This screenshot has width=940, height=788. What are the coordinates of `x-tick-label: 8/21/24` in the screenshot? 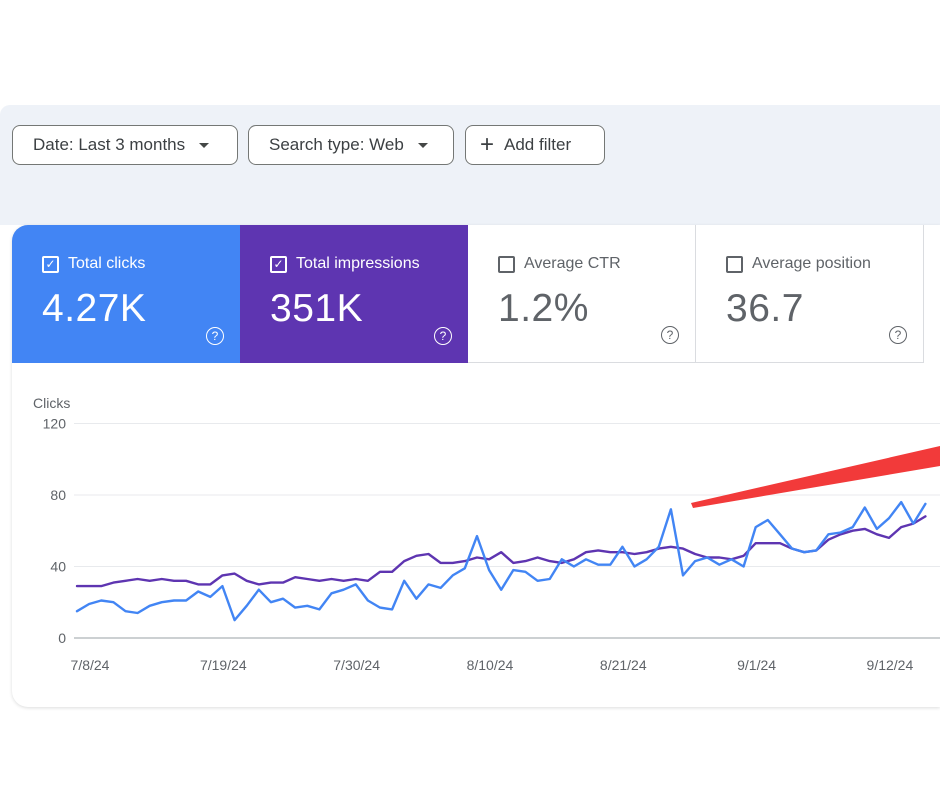 It's located at (623, 665).